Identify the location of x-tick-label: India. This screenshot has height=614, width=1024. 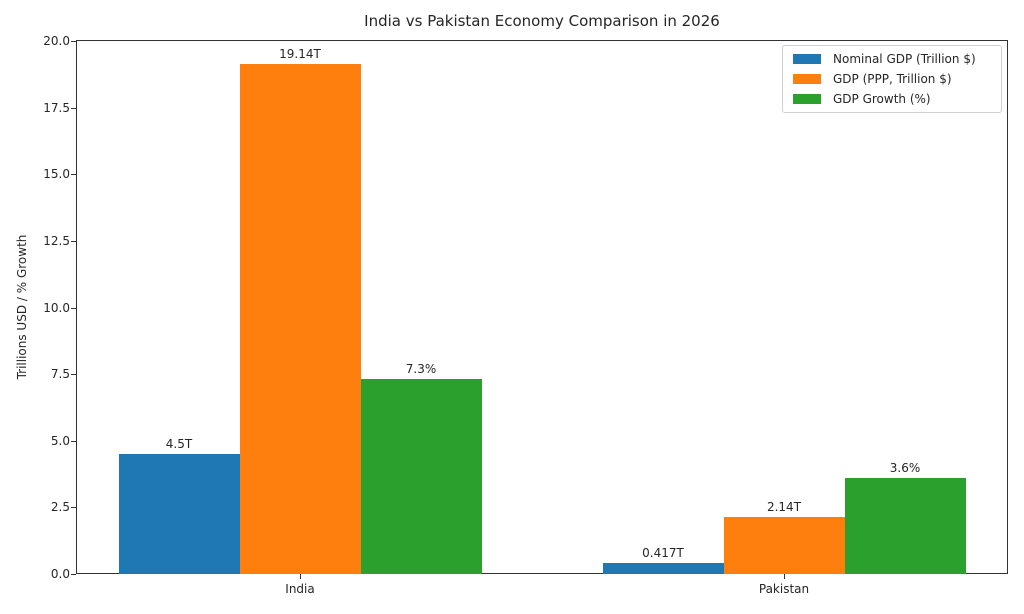
(300, 589).